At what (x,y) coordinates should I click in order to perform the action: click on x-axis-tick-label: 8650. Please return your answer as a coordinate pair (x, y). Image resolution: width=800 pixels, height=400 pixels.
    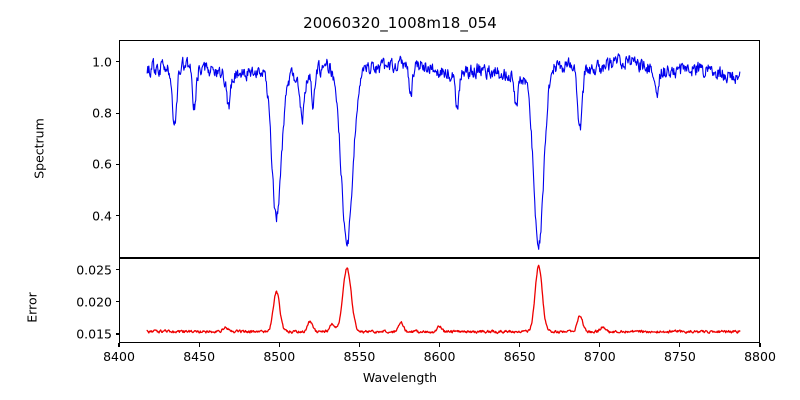
    Looking at the image, I should click on (519, 356).